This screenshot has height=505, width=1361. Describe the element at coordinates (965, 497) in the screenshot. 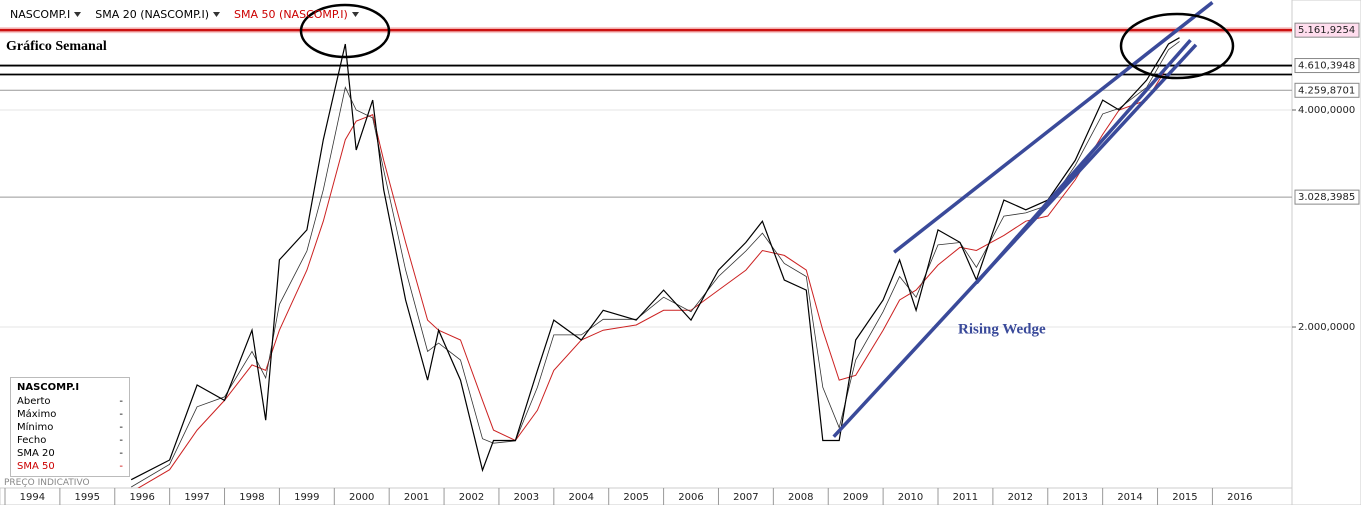

I see `x-tick-label: 2011` at that location.